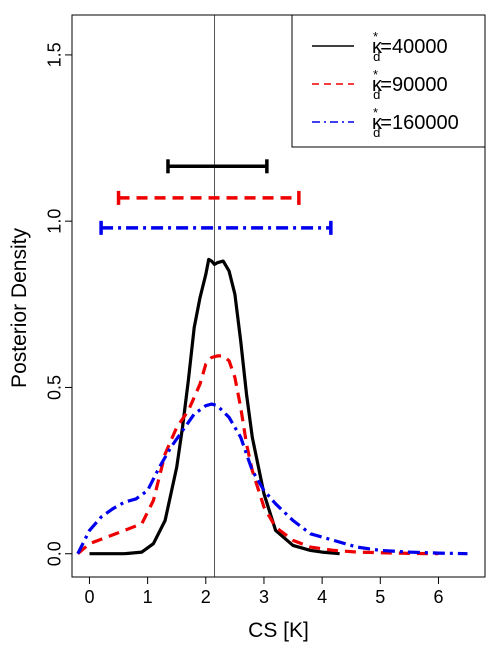 Image resolution: width=500 pixels, height=650 pixels. I want to click on y-tick-label: 1.0, so click(55, 221).